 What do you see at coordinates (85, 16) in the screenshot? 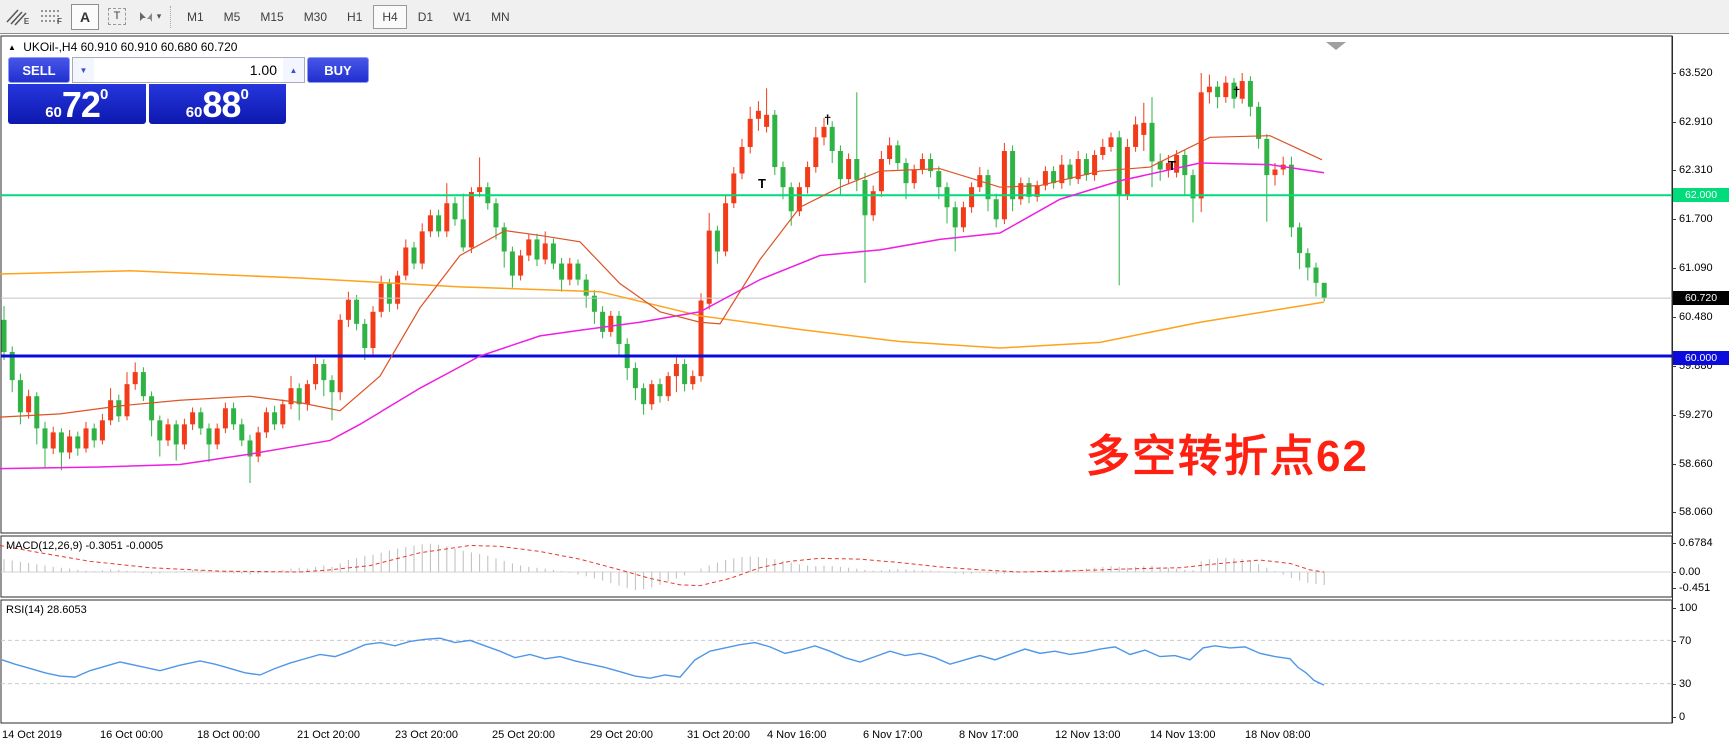
I see `text-label-tool-button: A` at bounding box center [85, 16].